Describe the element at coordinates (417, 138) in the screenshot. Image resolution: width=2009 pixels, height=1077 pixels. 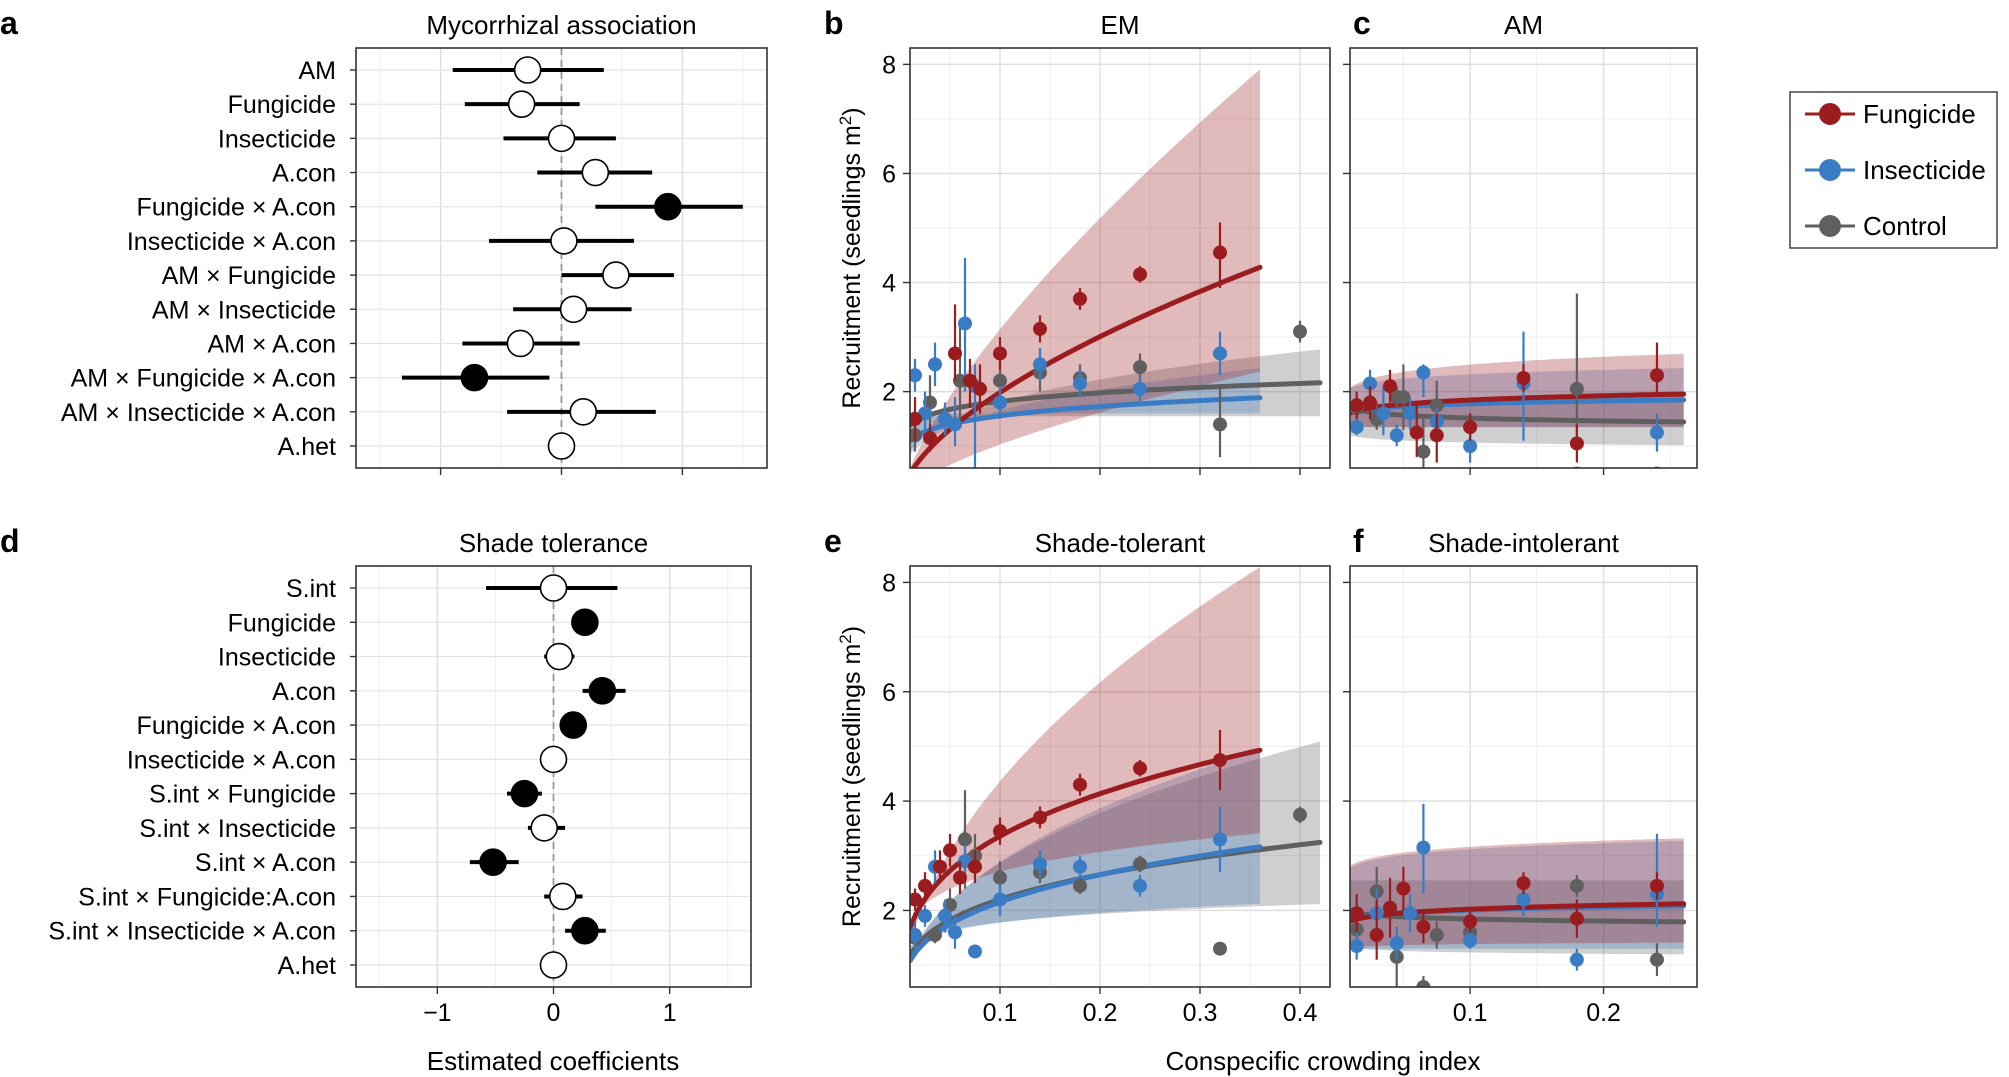
I see `coef-term: Insecticide` at that location.